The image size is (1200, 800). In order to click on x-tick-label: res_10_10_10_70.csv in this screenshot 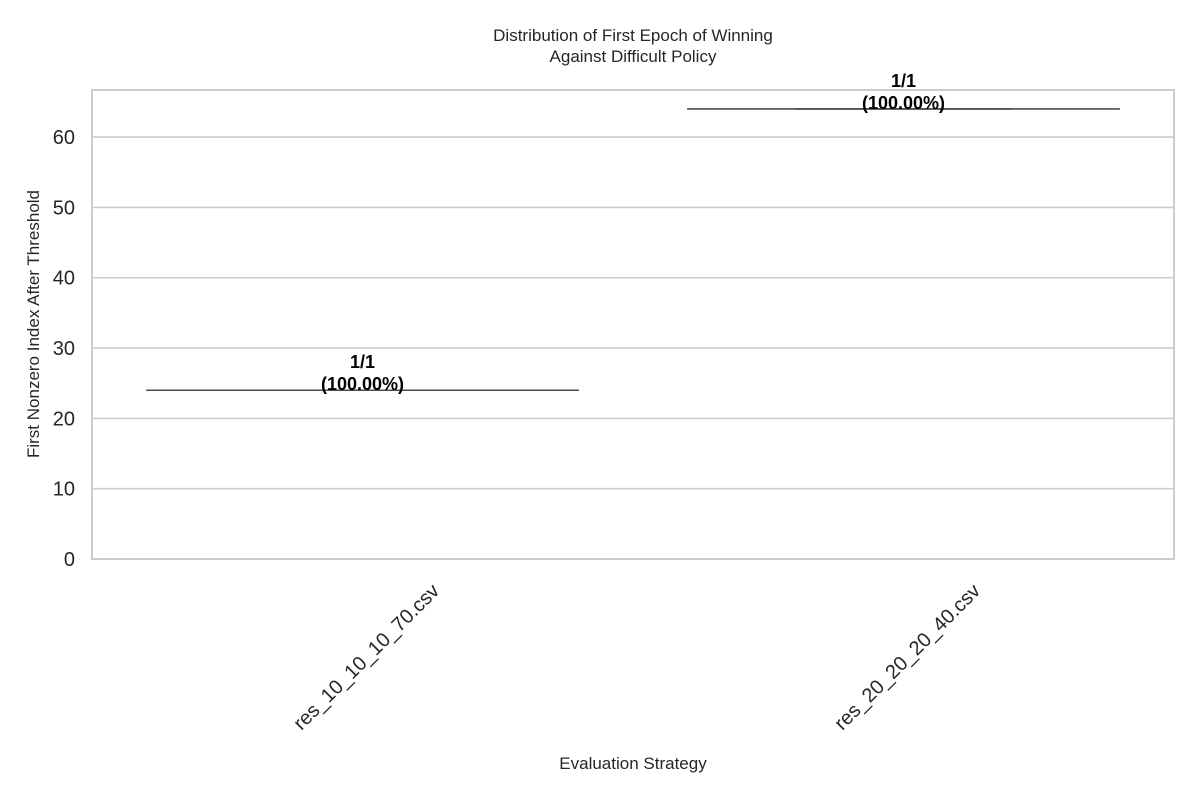, I will do `click(366, 657)`.